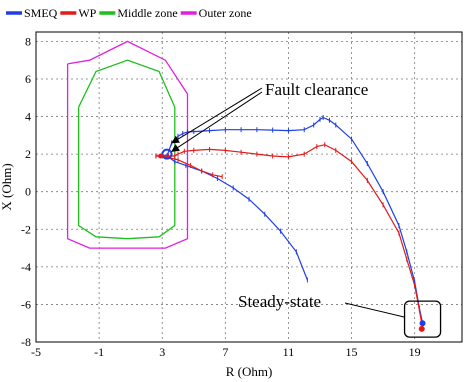 This screenshot has width=466, height=382. What do you see at coordinates (7, 186) in the screenshot?
I see `y-axis-label: X (Ohm)` at bounding box center [7, 186].